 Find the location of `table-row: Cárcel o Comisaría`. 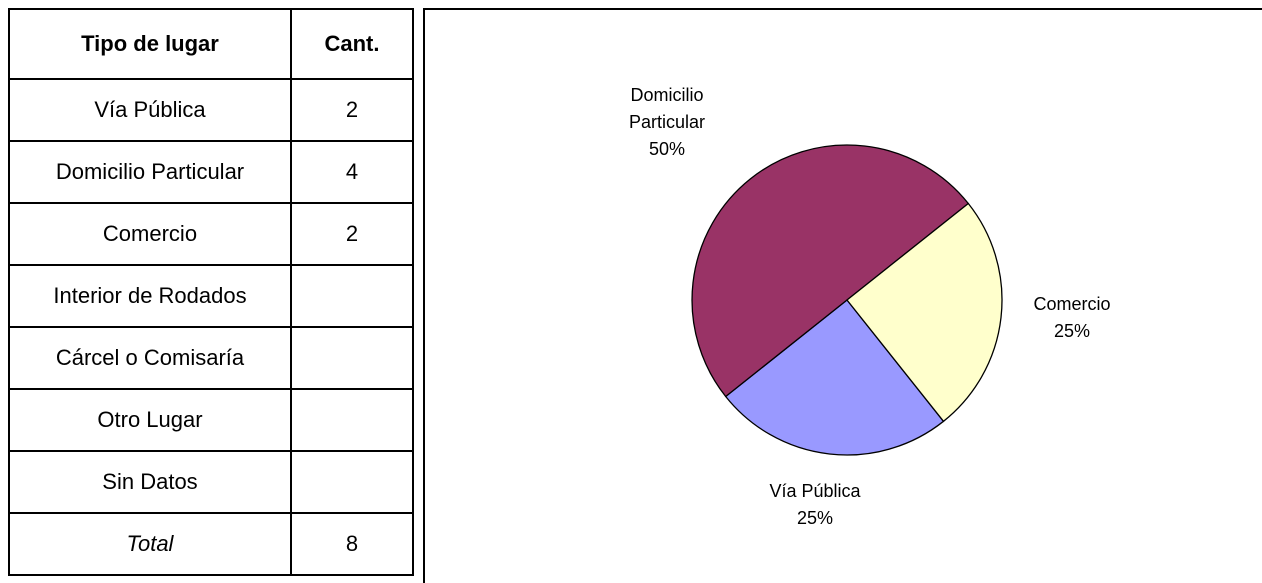

table-row: Cárcel o Comisaría is located at coordinates (211, 358).